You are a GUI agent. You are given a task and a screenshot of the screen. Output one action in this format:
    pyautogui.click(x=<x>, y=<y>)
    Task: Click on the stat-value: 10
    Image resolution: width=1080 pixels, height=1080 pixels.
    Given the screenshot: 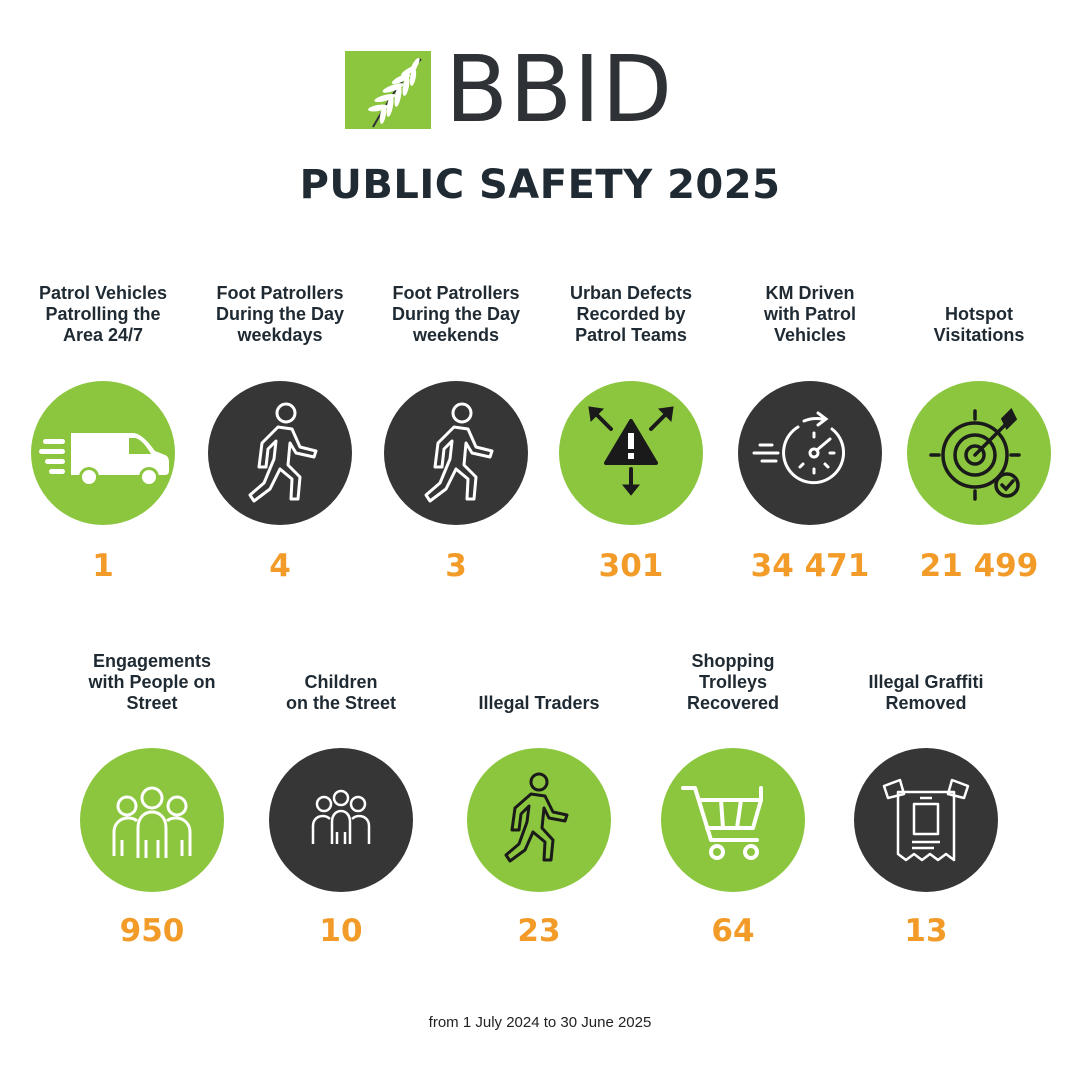 What is the action you would take?
    pyautogui.click(x=341, y=931)
    